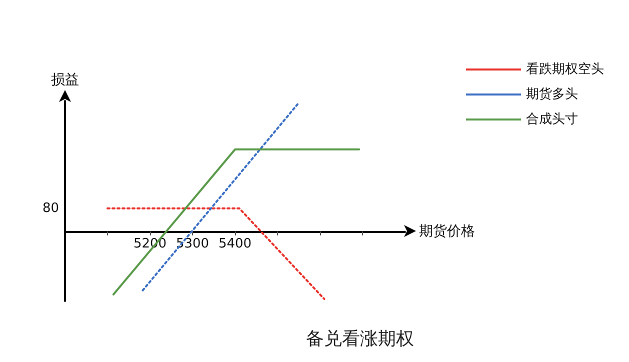  What do you see at coordinates (447, 231) in the screenshot?
I see `x-axis-title: 期货价格` at bounding box center [447, 231].